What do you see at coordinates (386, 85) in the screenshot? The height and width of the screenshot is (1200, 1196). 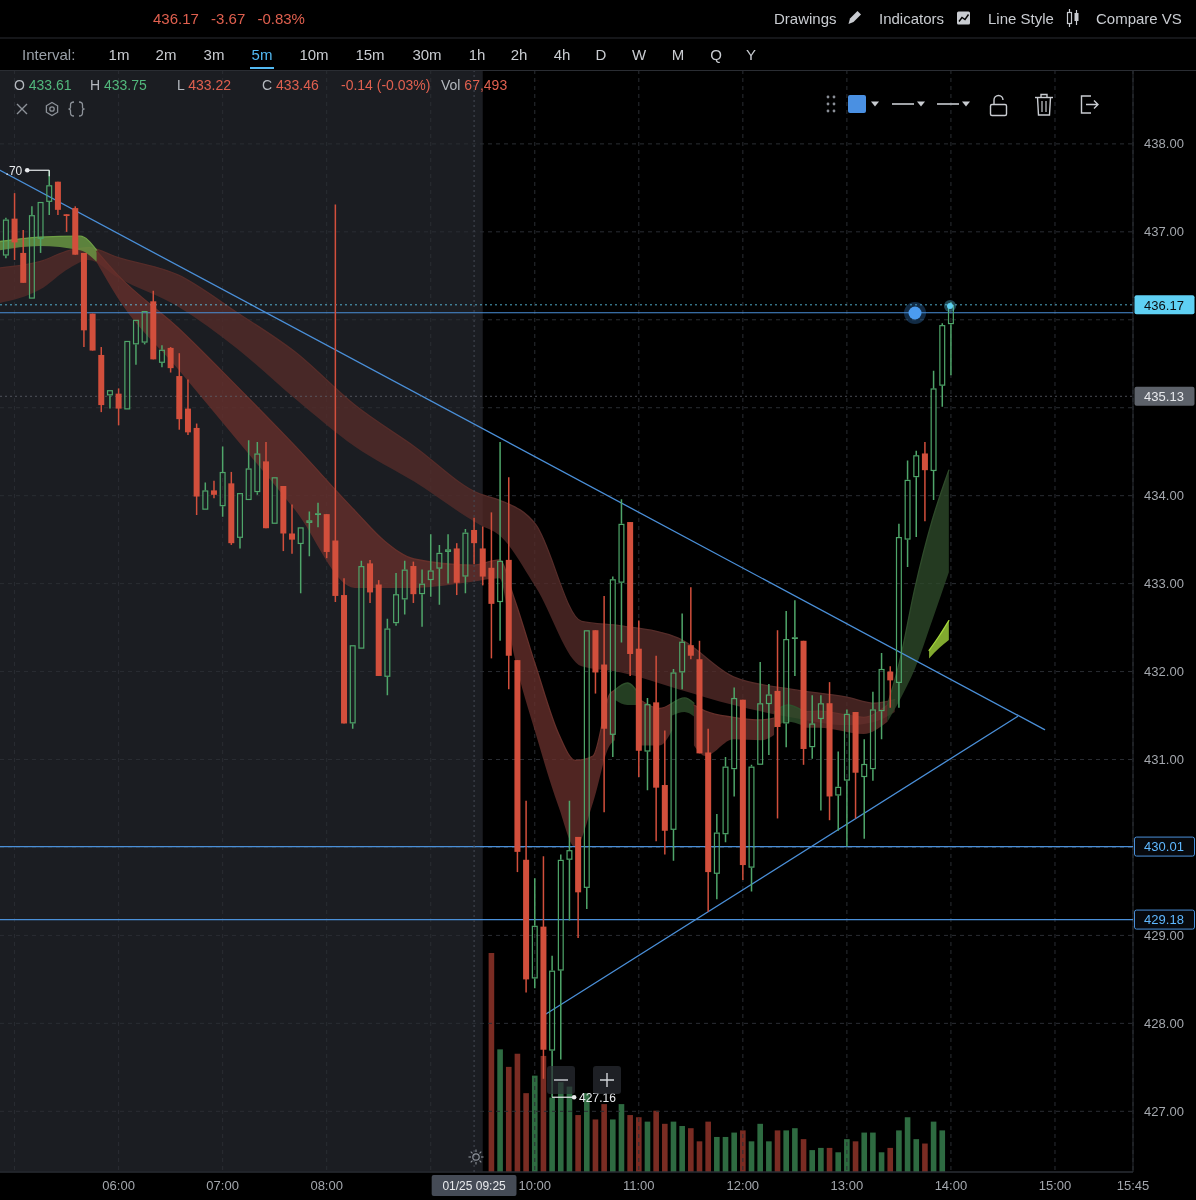 I see `annotation: -0.14 (-0.03%)` at bounding box center [386, 85].